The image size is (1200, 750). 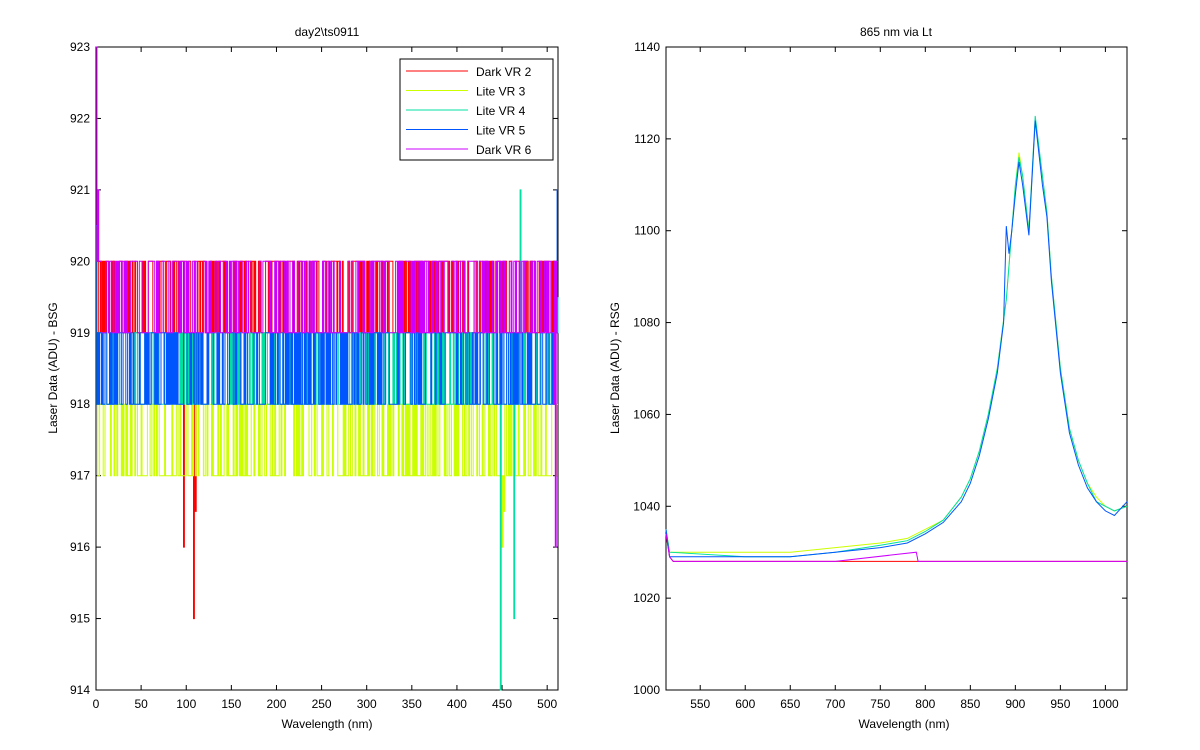 I want to click on right-x-tick-label: 550, so click(x=700, y=704).